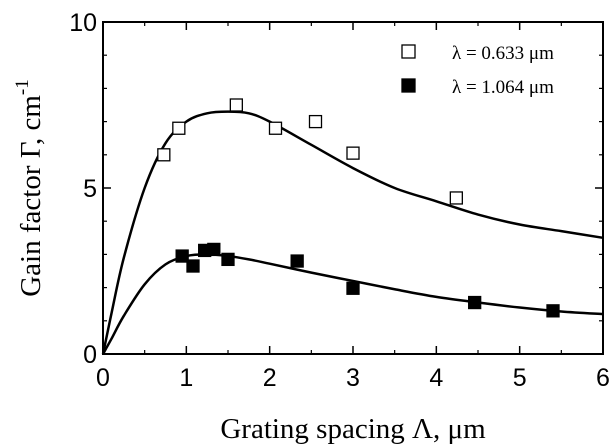 This screenshot has width=611, height=446. I want to click on y-axis-label: Gain factor Γ, cm-1, so click(29, 188).